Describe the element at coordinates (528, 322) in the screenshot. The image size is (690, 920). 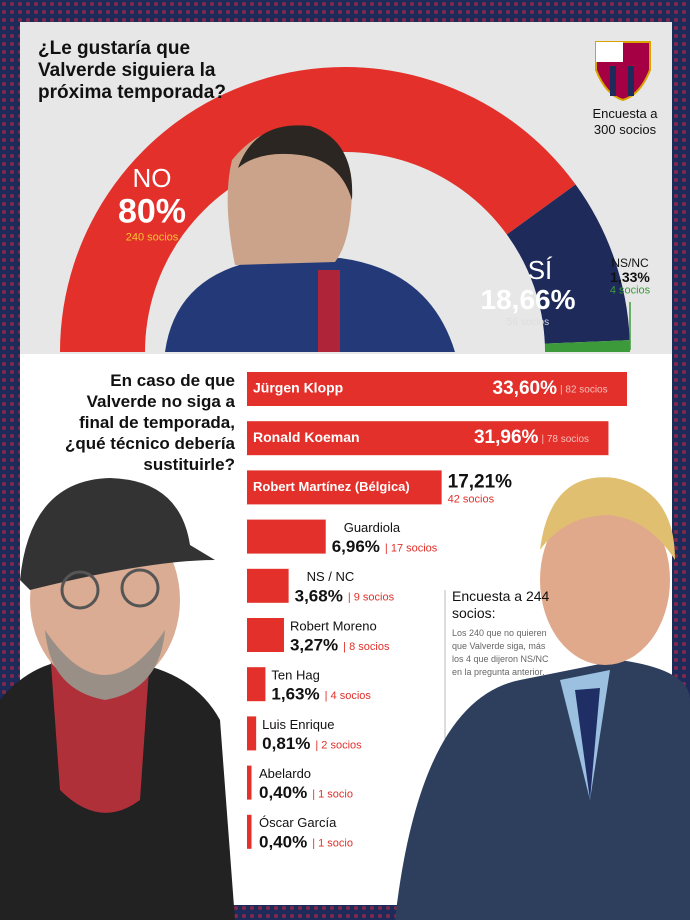
I see `count-label: 56 socios` at that location.